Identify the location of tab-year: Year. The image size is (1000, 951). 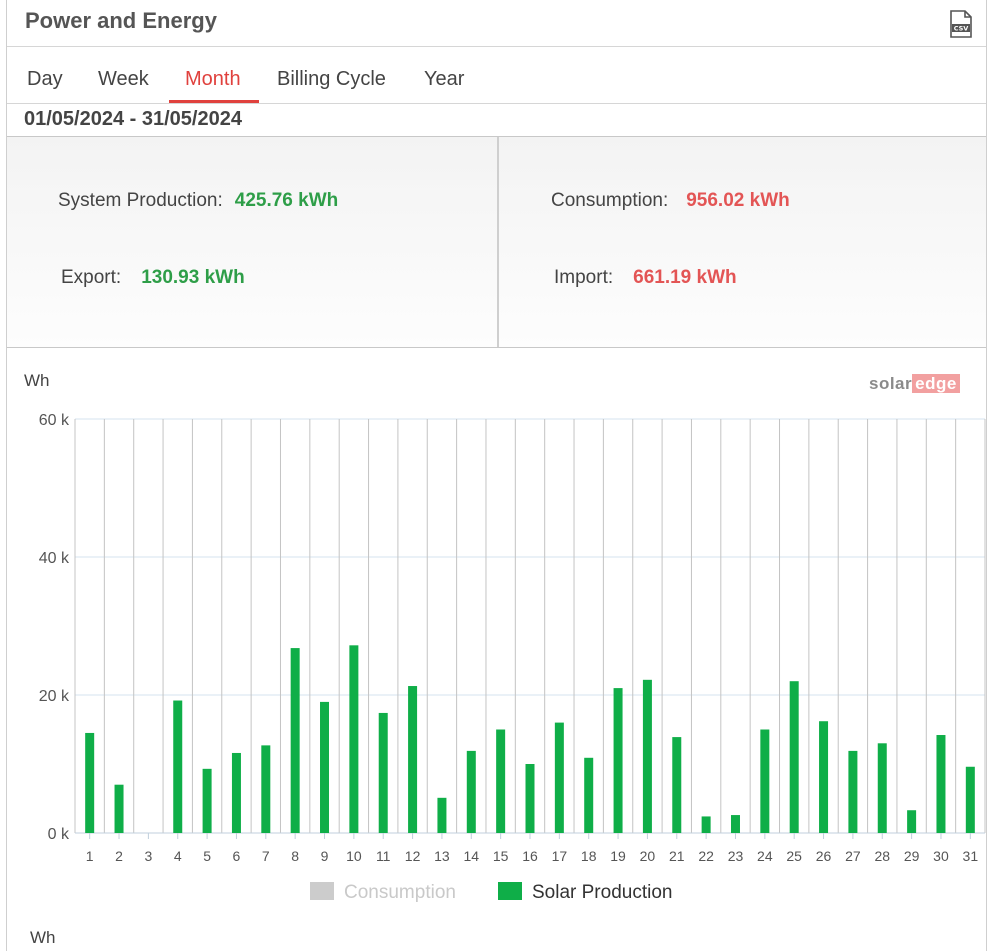
(444, 79).